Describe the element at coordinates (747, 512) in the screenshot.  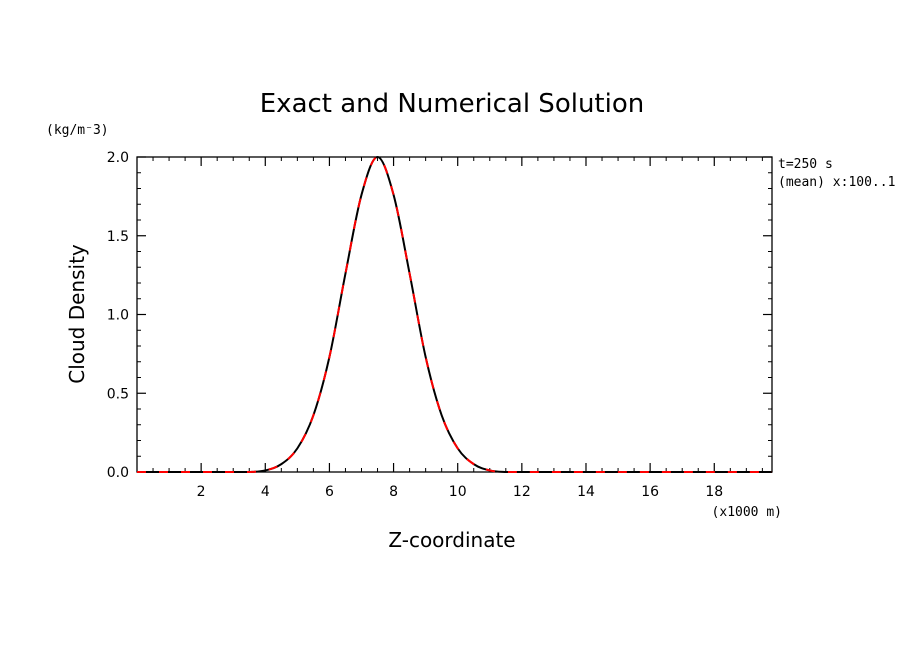
I see `x-units-label: (x1000 m)` at that location.